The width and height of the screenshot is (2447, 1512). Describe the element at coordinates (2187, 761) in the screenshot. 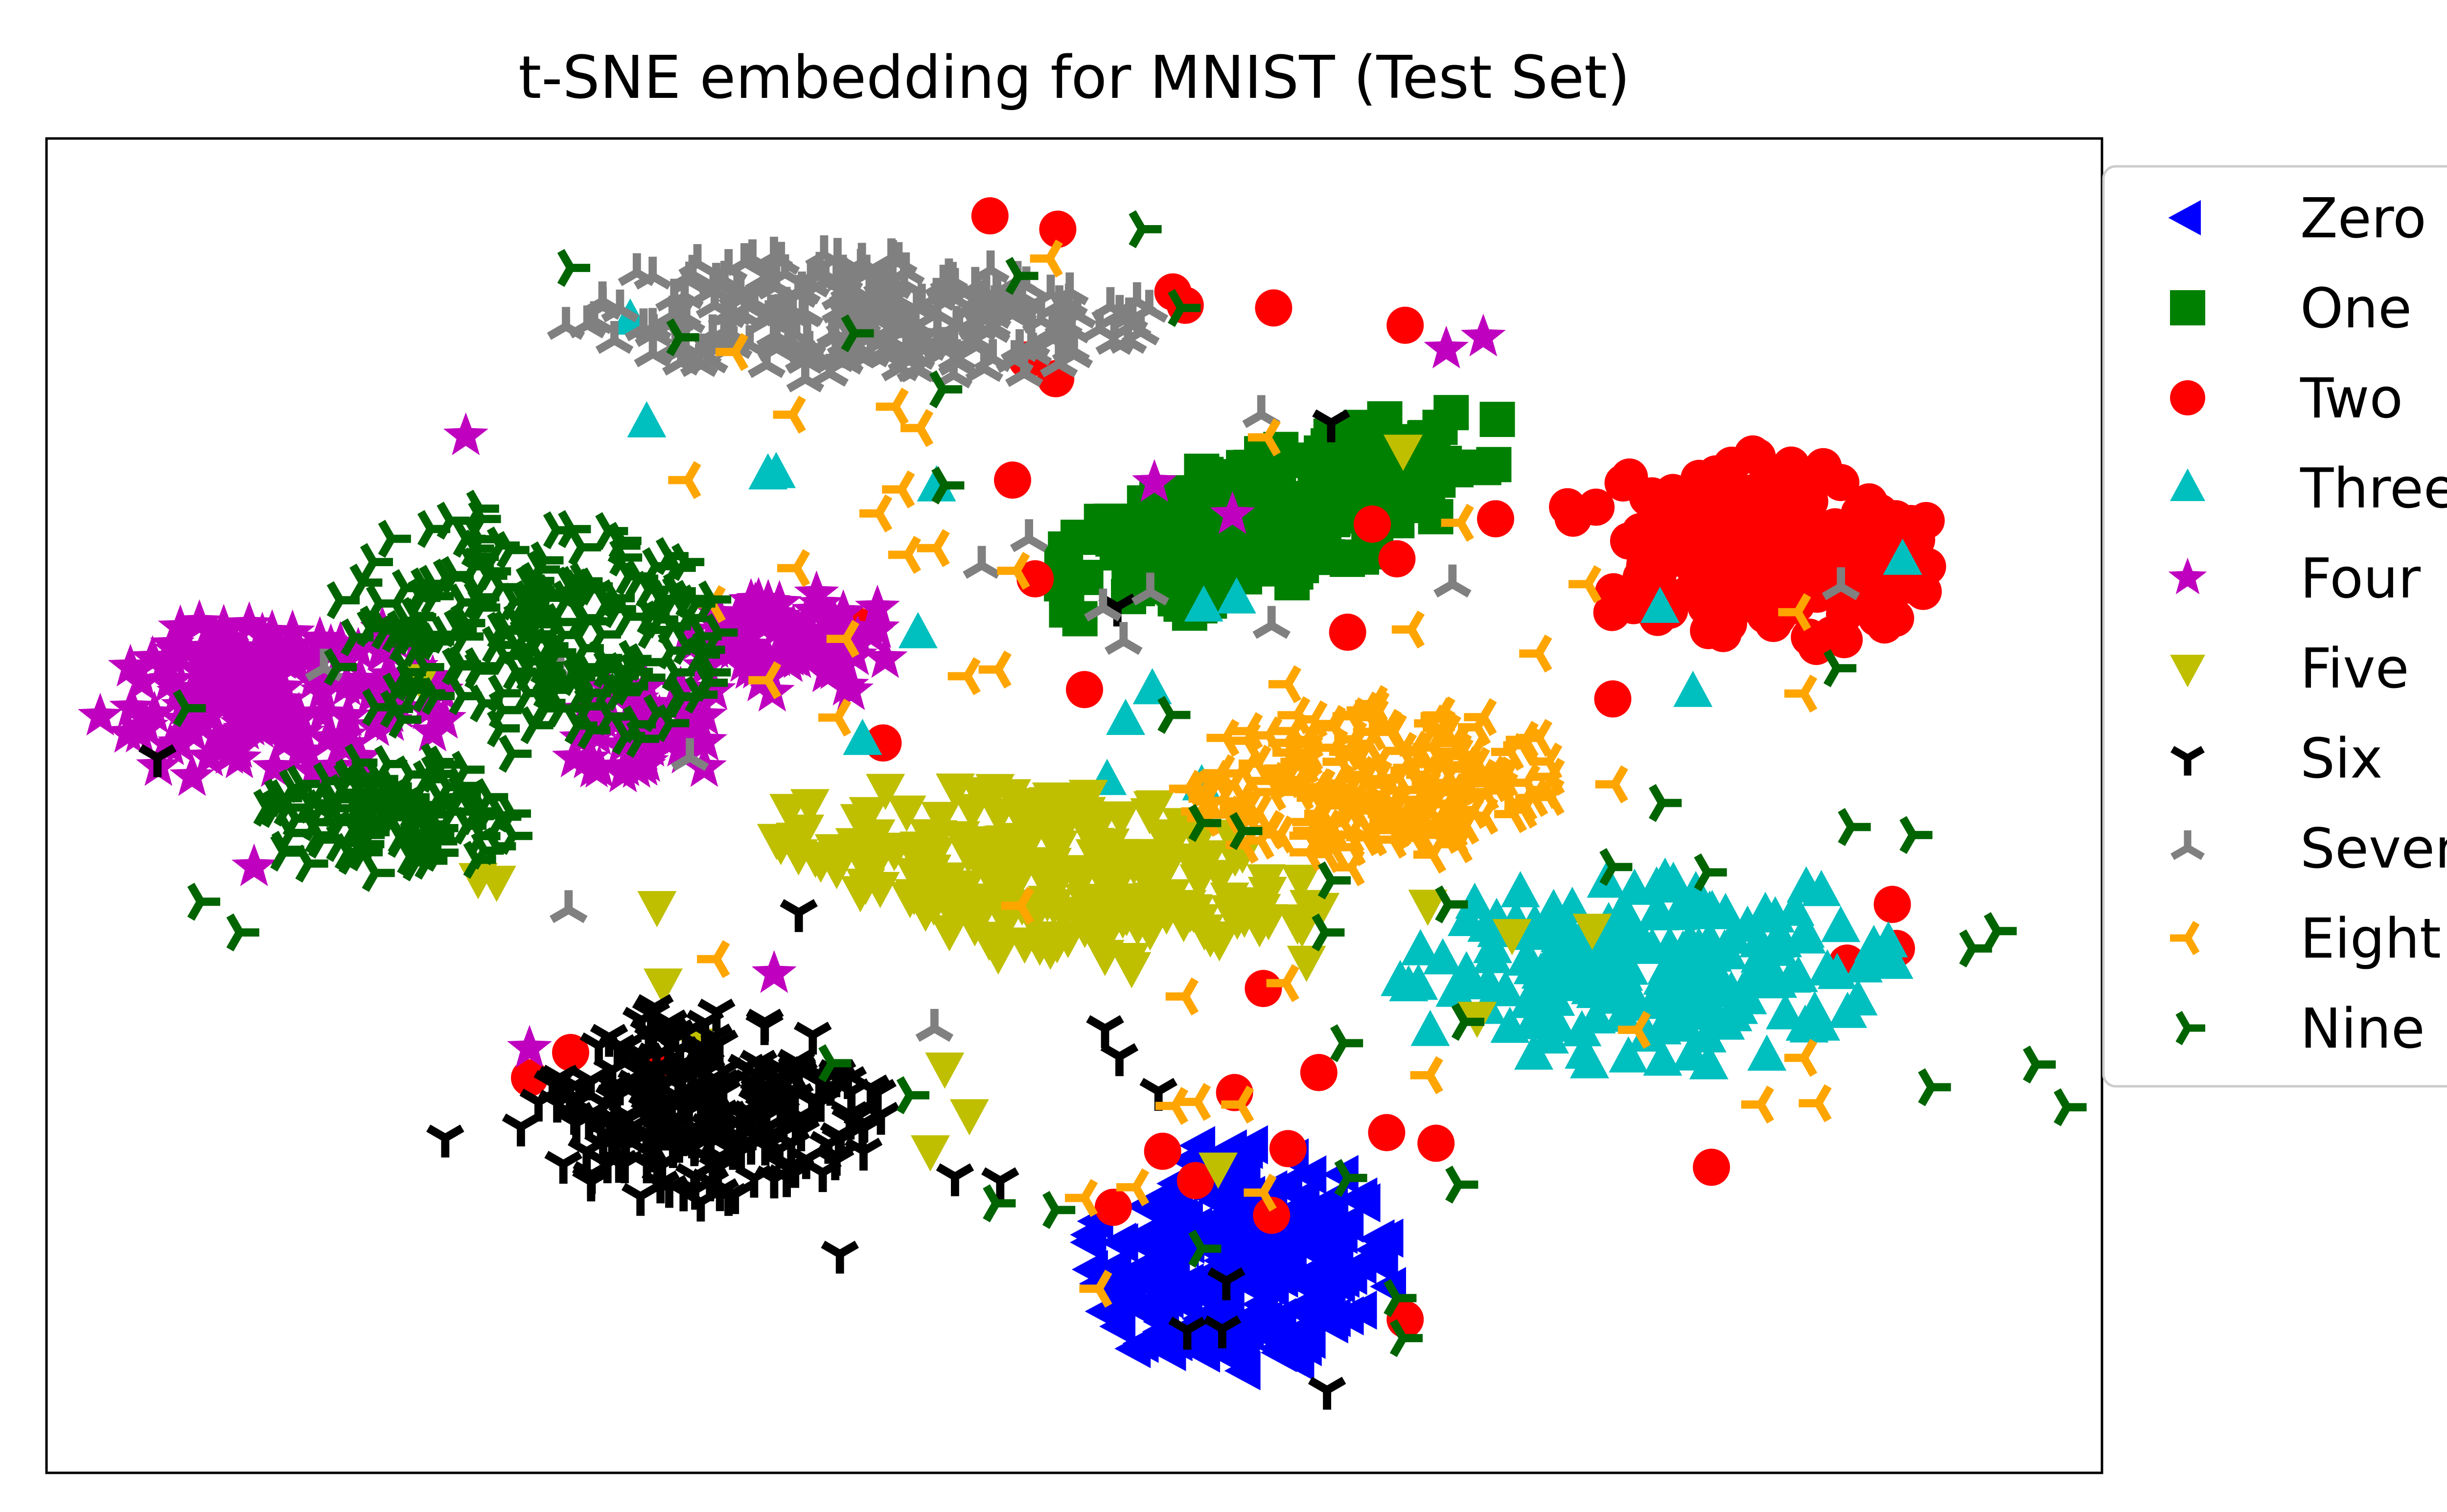

I see `legend-marker-six` at that location.